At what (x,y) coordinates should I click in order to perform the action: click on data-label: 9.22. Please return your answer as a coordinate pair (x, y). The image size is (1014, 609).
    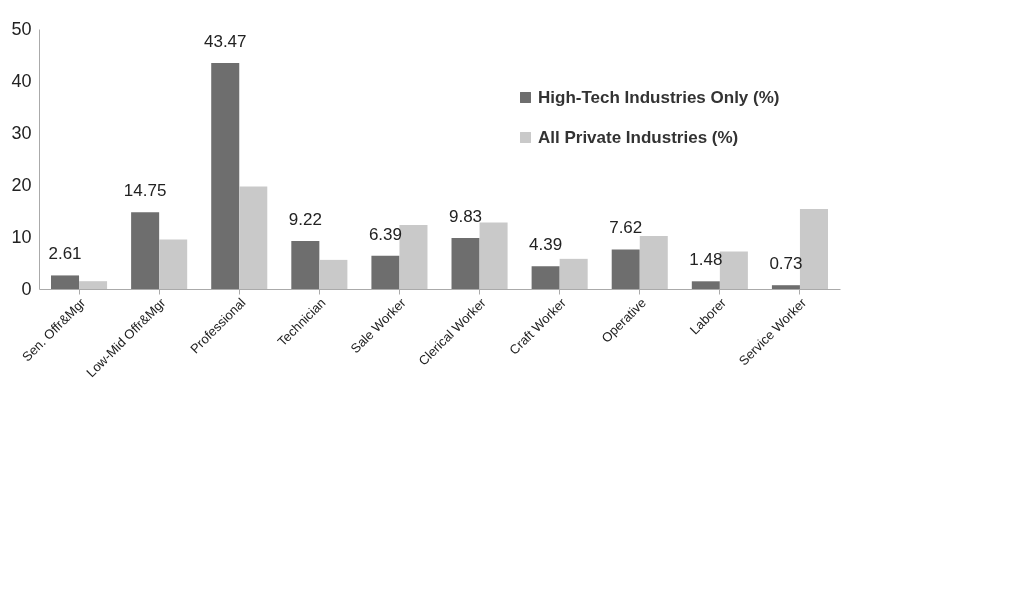
    Looking at the image, I should click on (305, 220).